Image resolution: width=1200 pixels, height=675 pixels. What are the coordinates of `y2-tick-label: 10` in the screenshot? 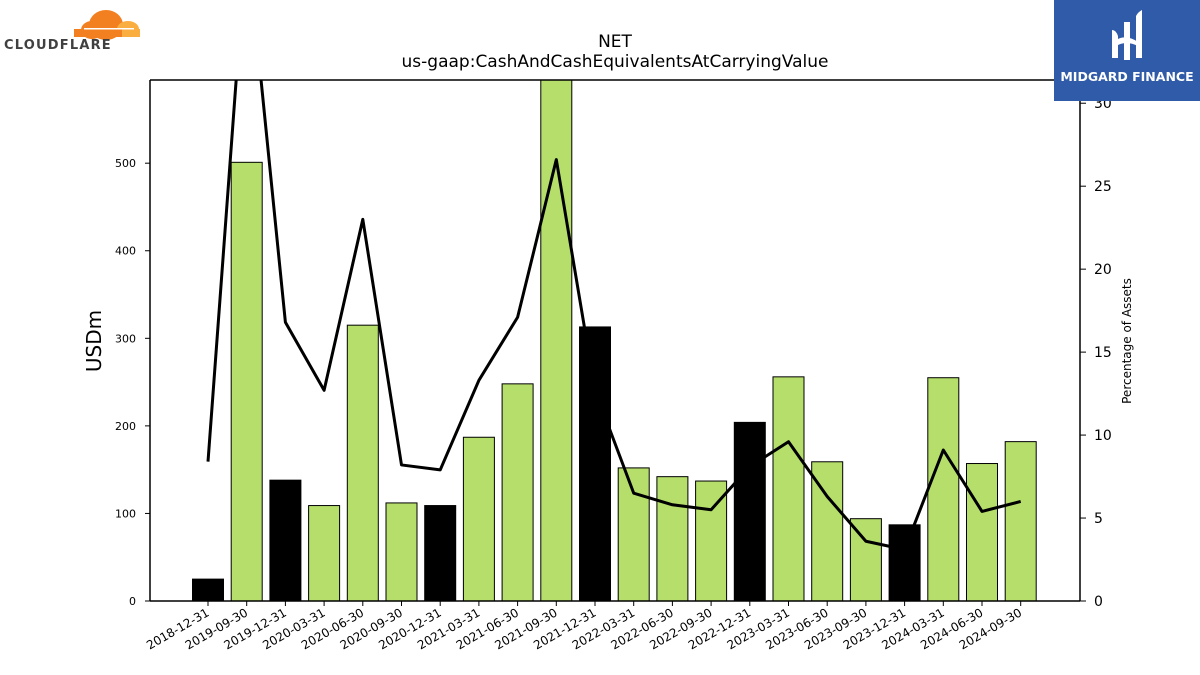 It's located at (1103, 436).